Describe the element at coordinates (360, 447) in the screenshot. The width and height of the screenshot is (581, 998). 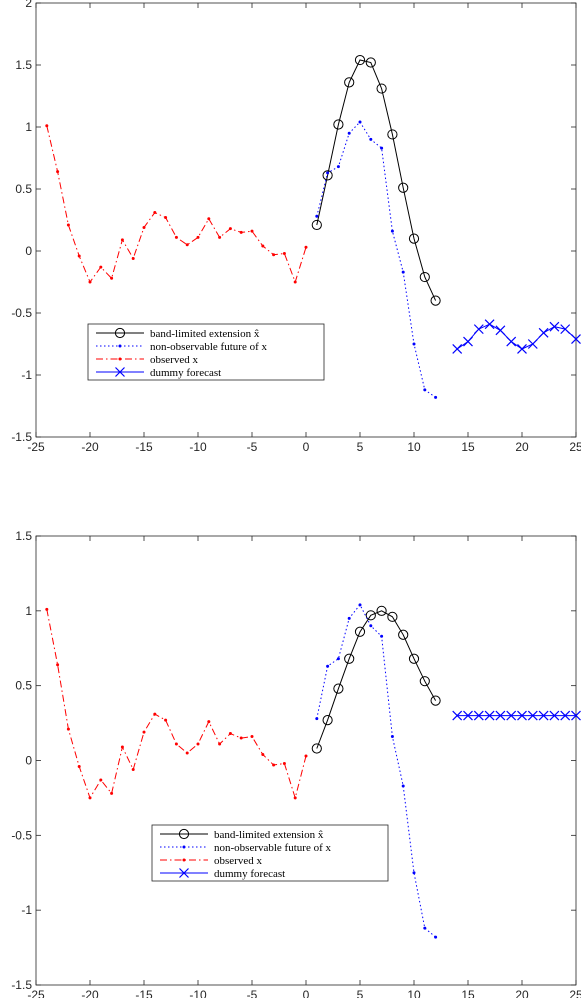
I see `x-tick-label: 5` at that location.